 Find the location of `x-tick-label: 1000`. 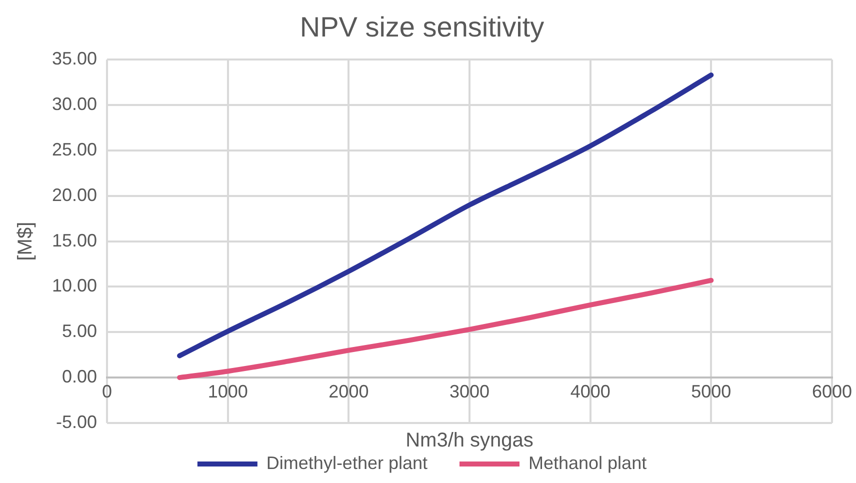

x-tick-label: 1000 is located at coordinates (228, 391).